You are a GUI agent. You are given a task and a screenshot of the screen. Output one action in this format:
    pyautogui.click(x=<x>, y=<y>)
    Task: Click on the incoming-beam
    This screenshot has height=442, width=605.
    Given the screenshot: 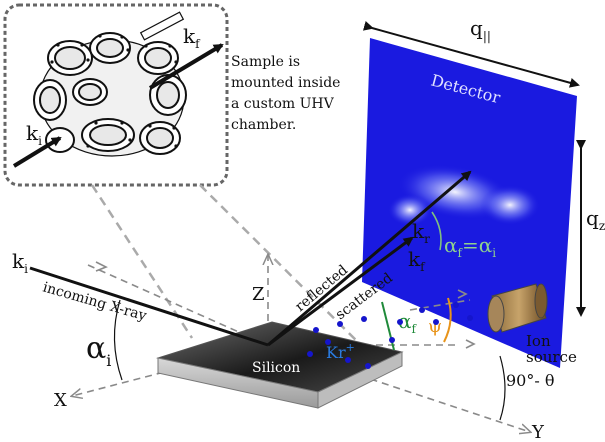 What is the action you would take?
    pyautogui.click(x=149, y=306)
    